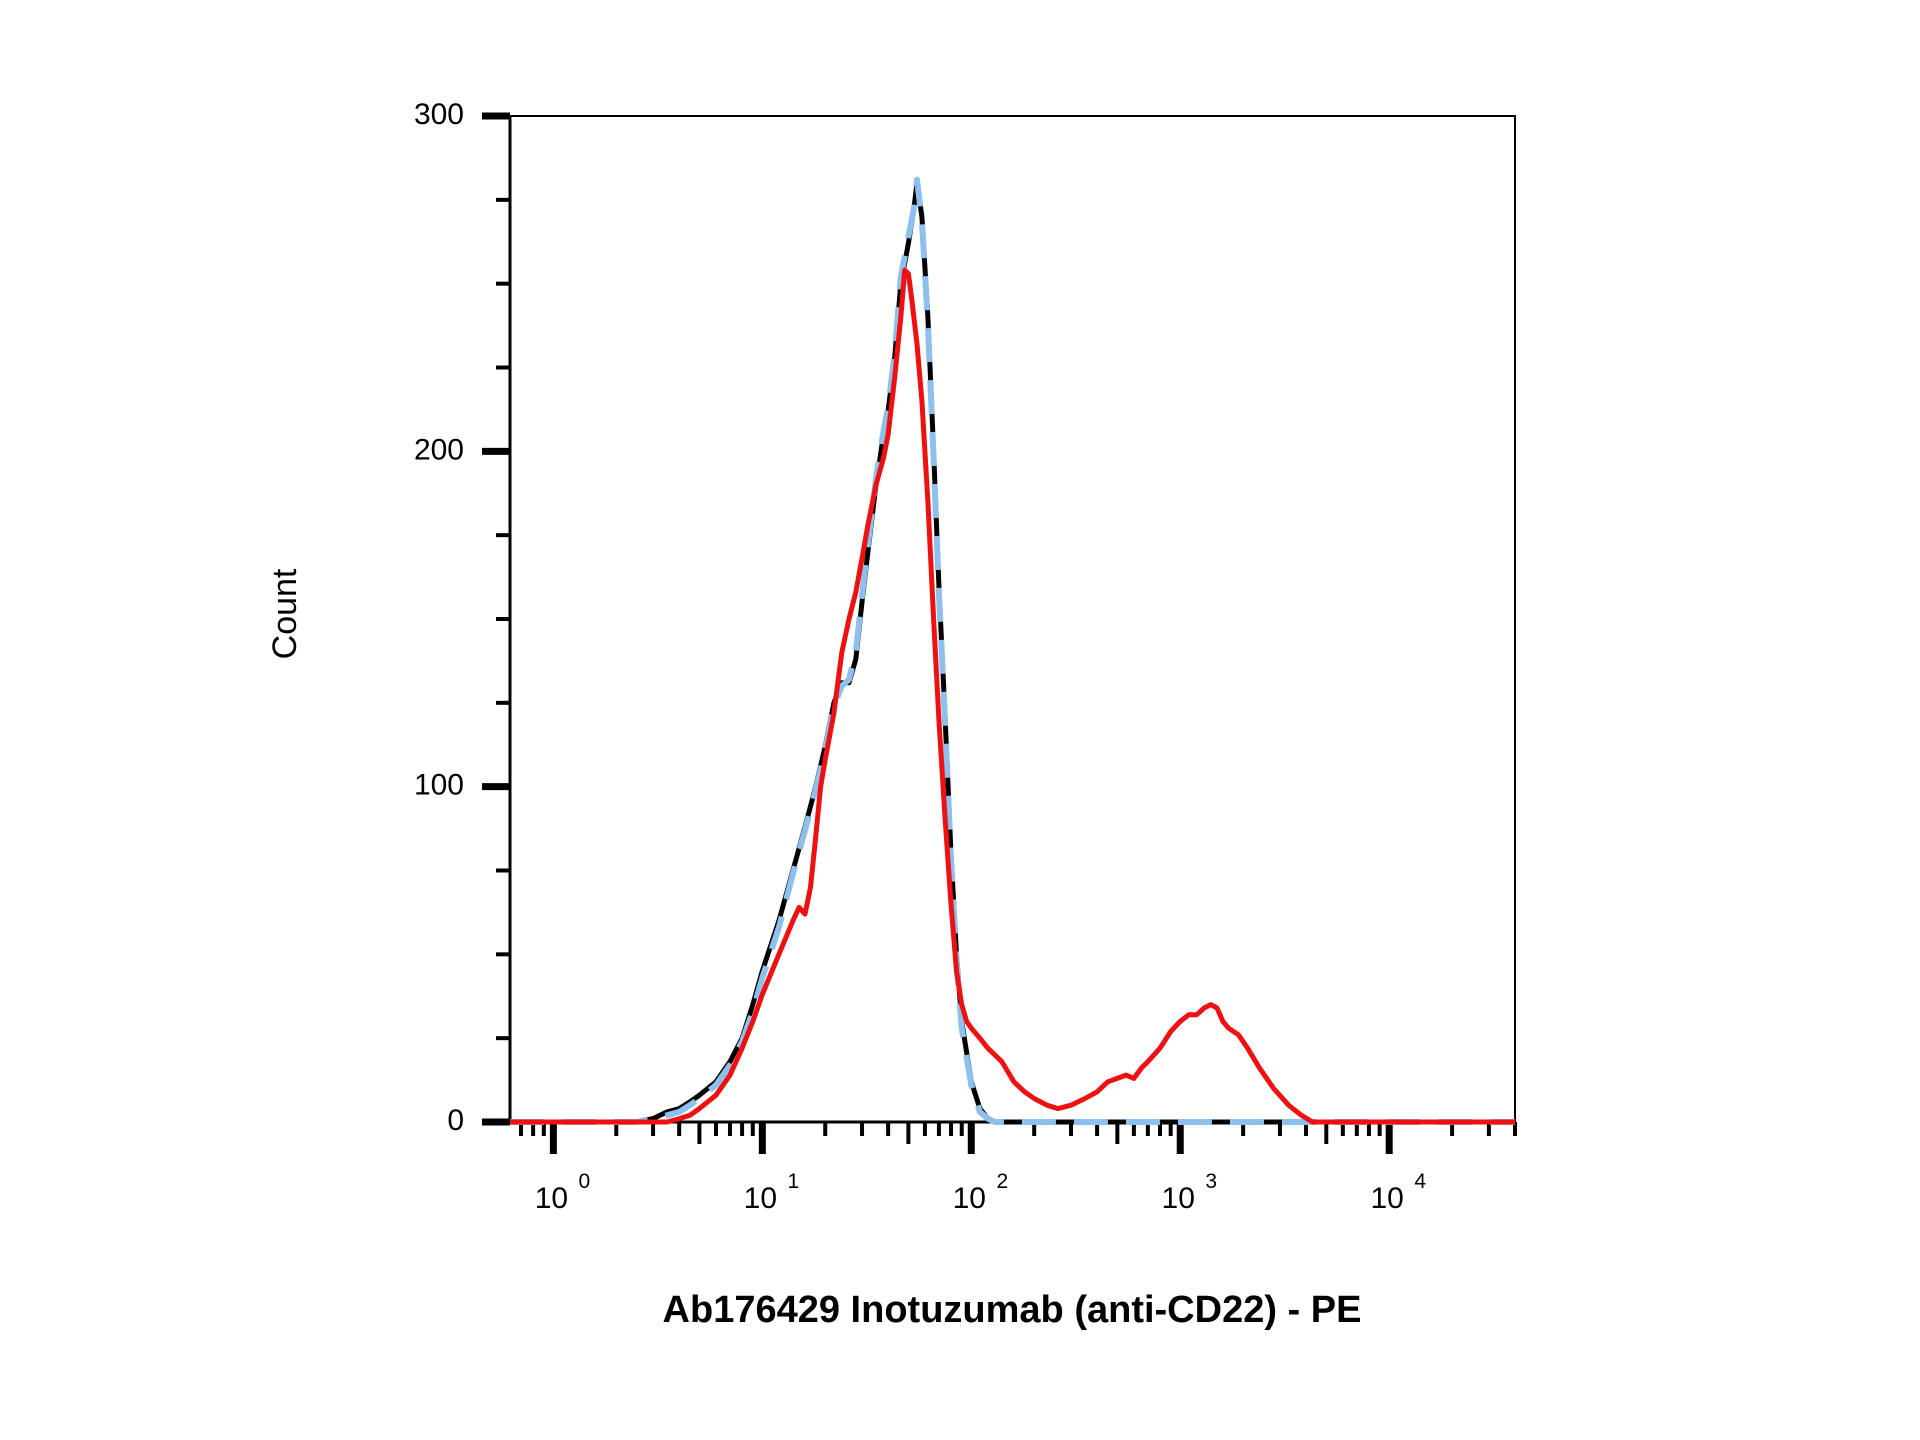  What do you see at coordinates (585, 1181) in the screenshot?
I see `x-tick-exponent: 0` at bounding box center [585, 1181].